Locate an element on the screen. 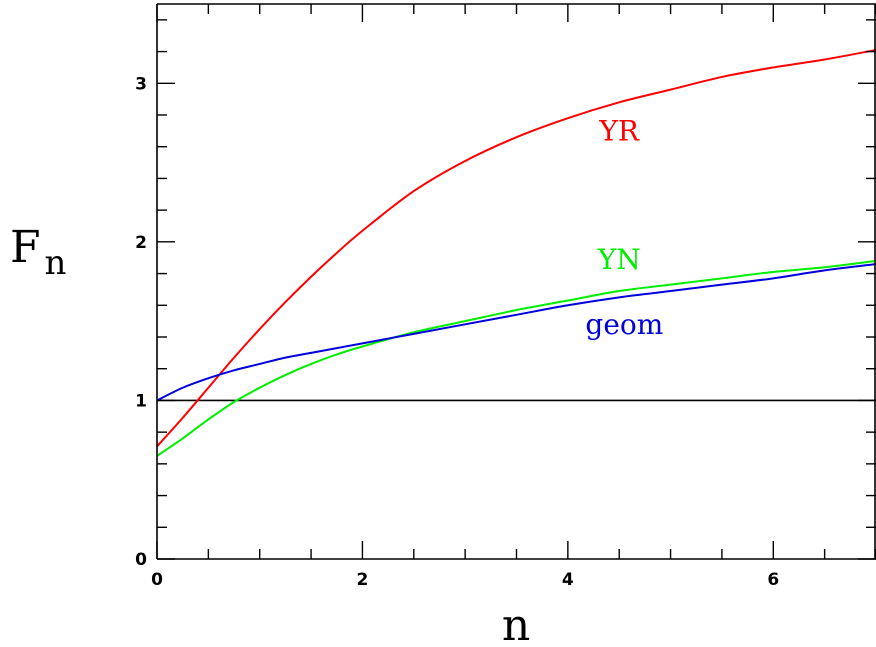 The height and width of the screenshot is (647, 876). series-label-yn: YN is located at coordinates (619, 259).